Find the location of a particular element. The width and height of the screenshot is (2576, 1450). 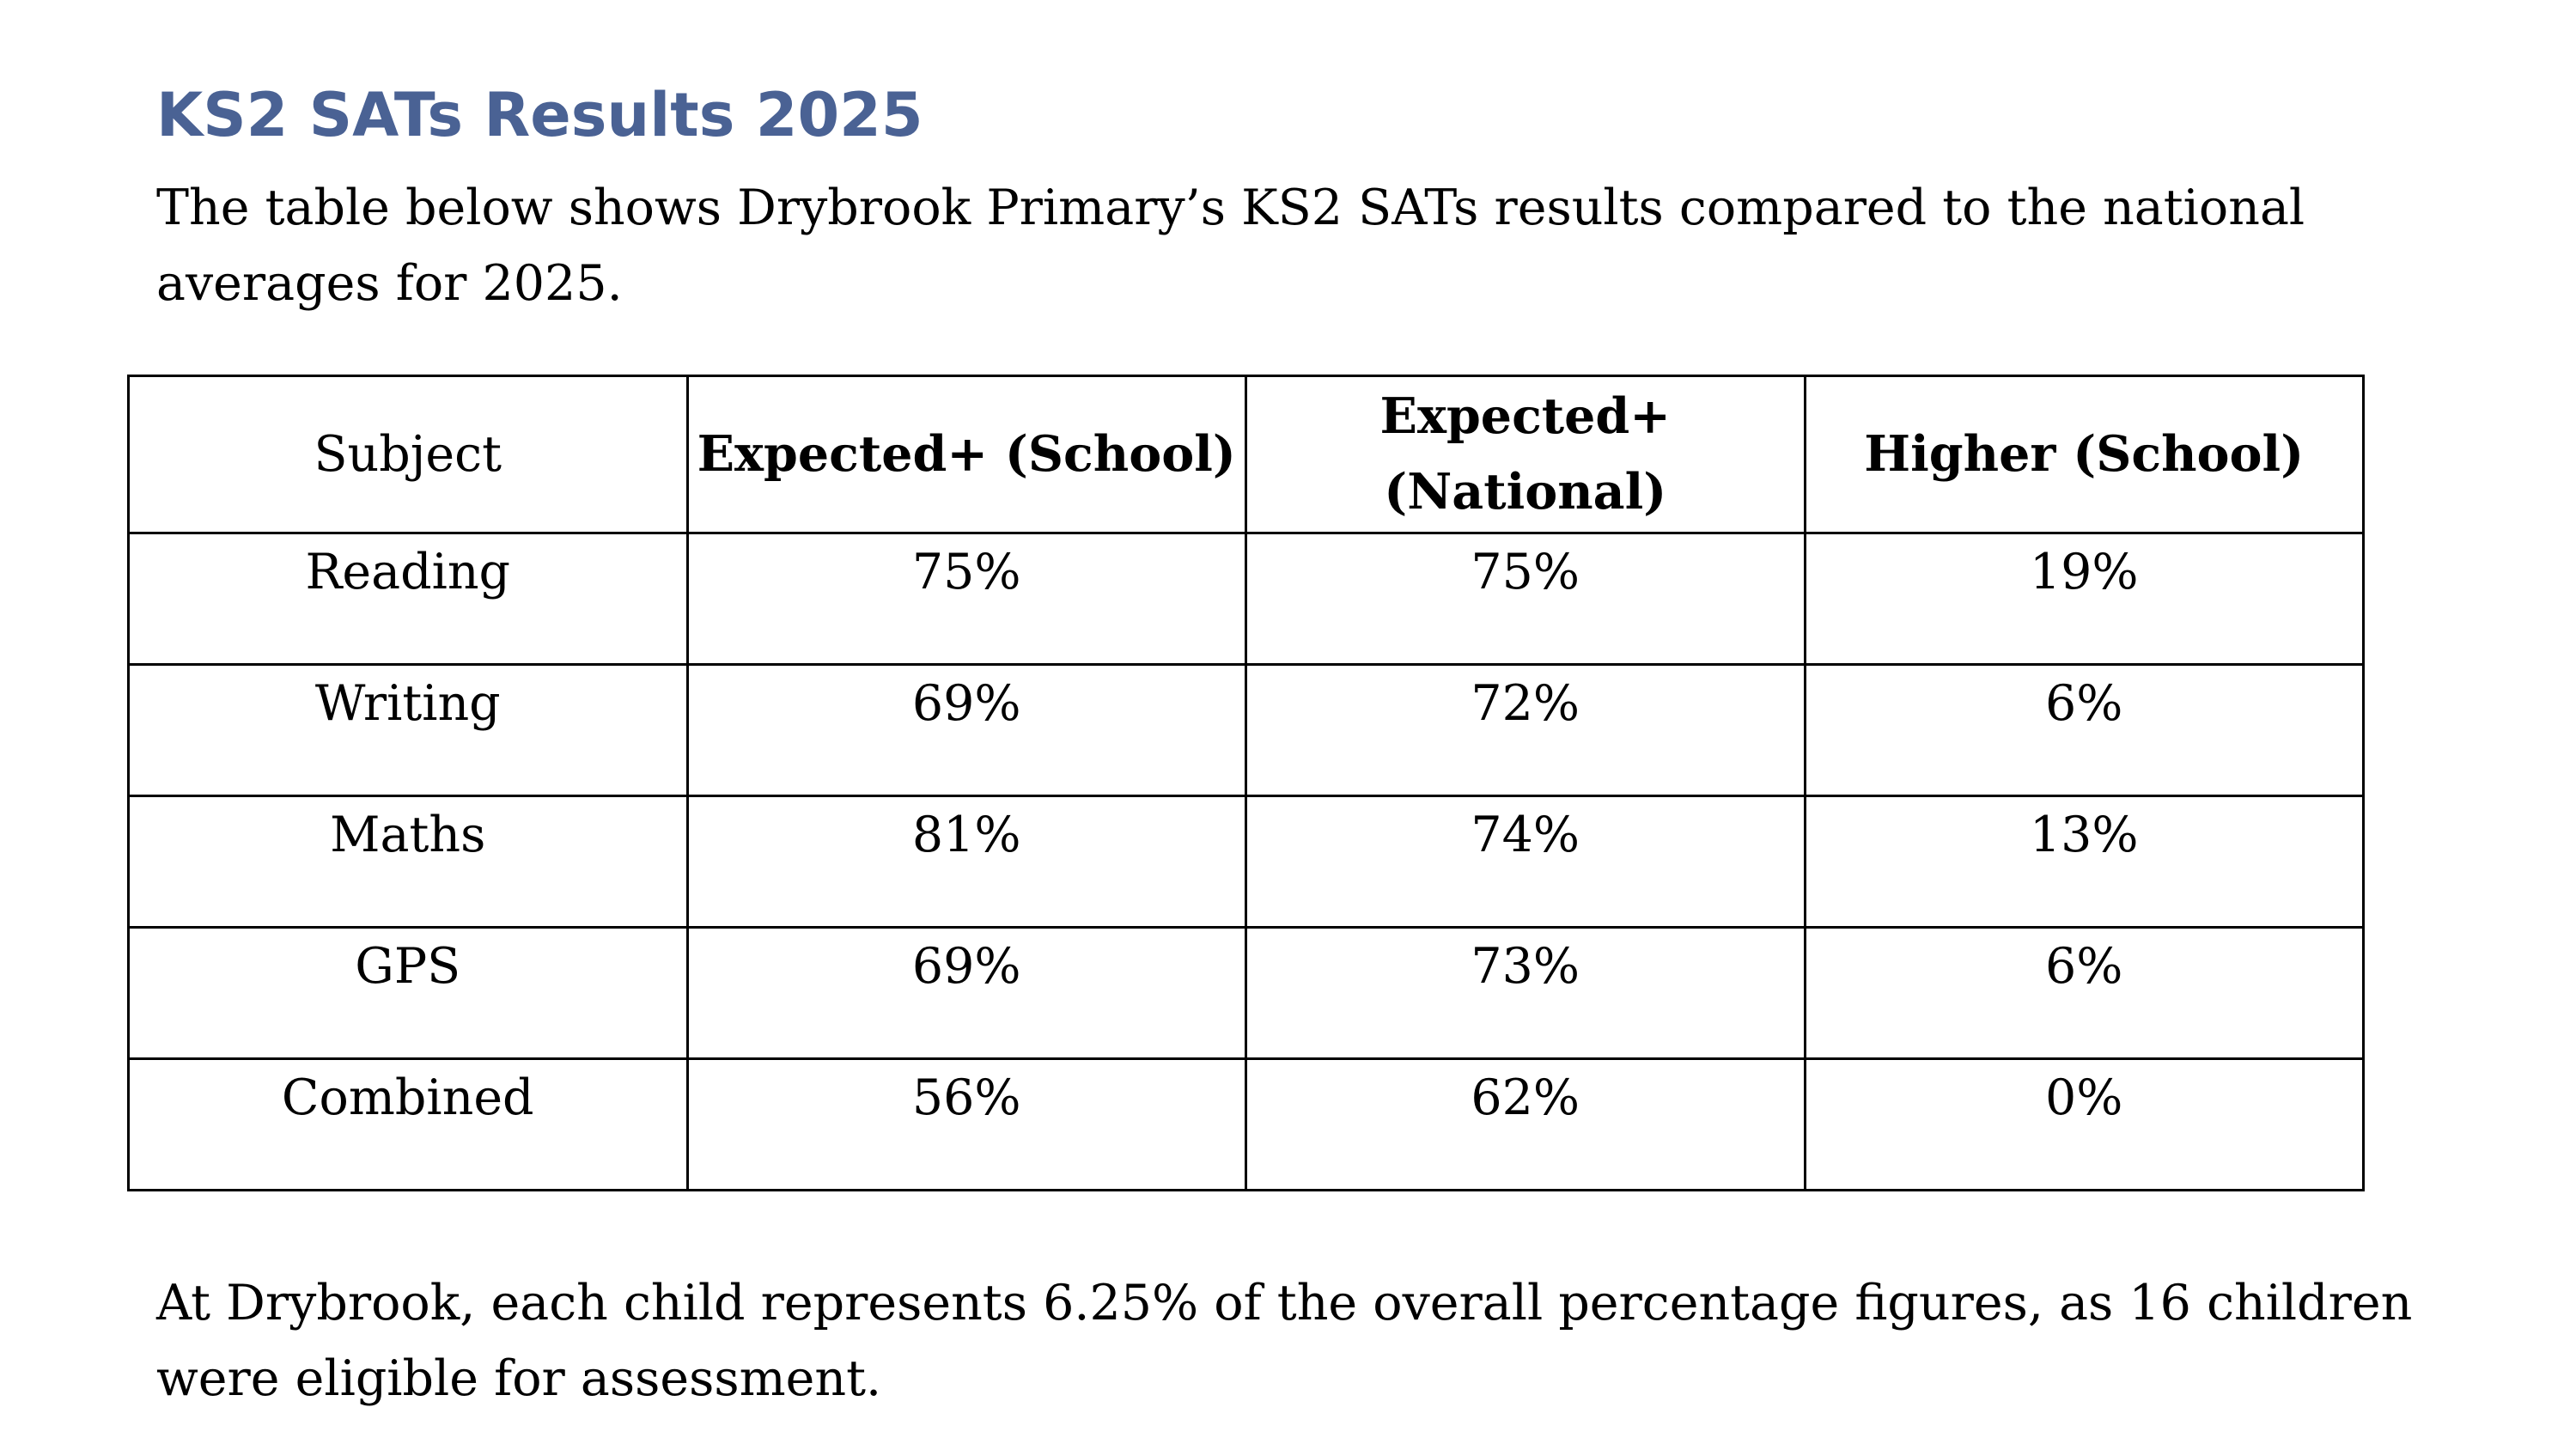

page-title: KS2 SATs Results 2025 is located at coordinates (539, 115).